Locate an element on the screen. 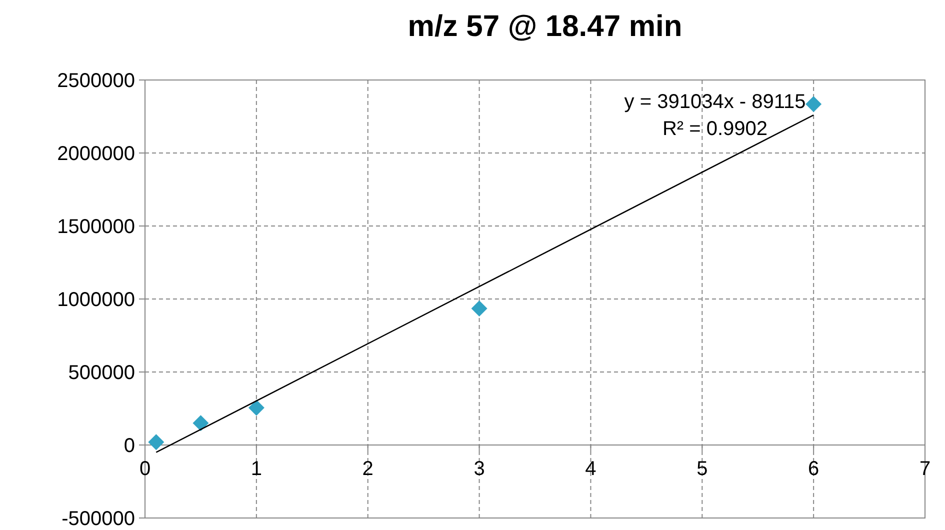 The height and width of the screenshot is (530, 945). y-tick-label: -500000 is located at coordinates (98, 519).